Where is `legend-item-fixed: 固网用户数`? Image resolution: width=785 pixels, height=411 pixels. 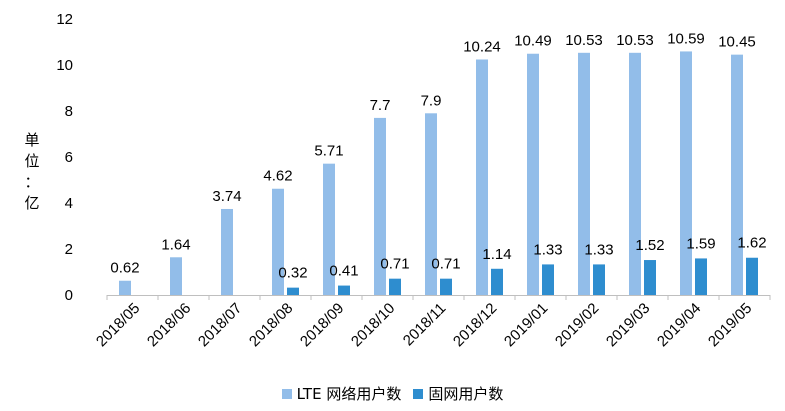
legend-item-fixed: 固网用户数 is located at coordinates (458, 393).